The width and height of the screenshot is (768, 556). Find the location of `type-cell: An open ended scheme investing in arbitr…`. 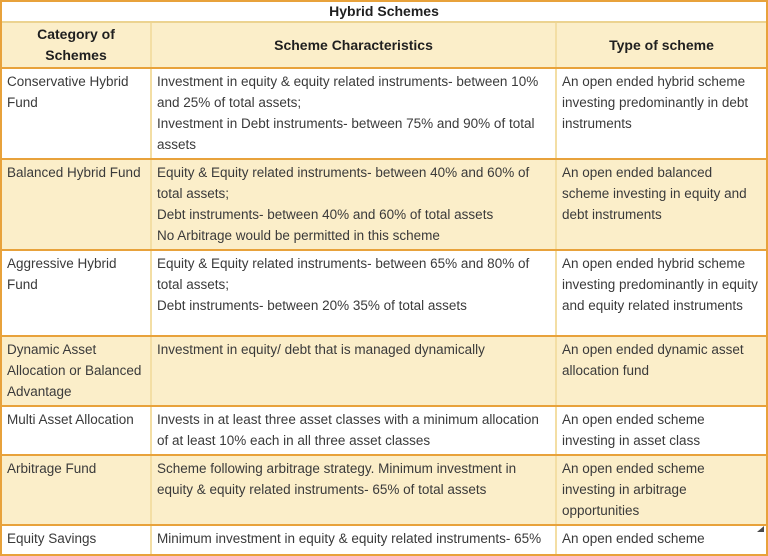

type-cell: An open ended scheme investing in arbitr… is located at coordinates (660, 490).